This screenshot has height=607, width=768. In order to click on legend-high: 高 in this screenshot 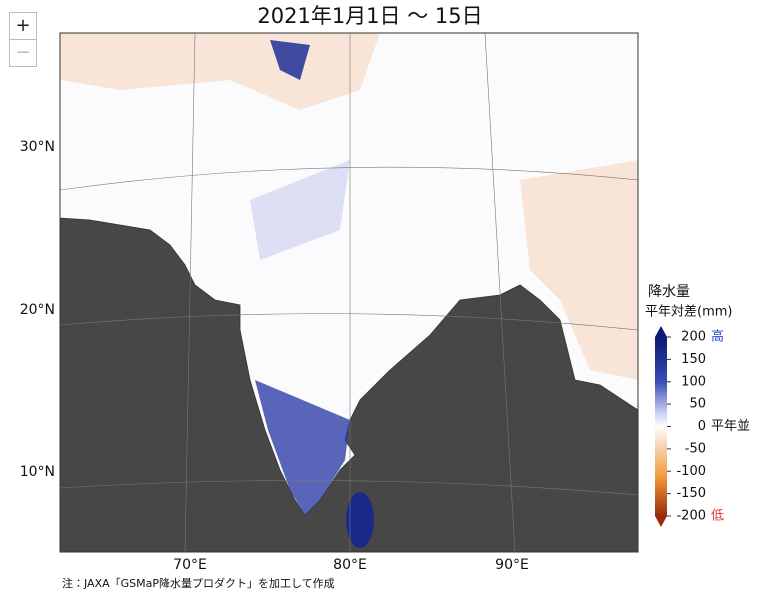, I will do `click(717, 337)`.